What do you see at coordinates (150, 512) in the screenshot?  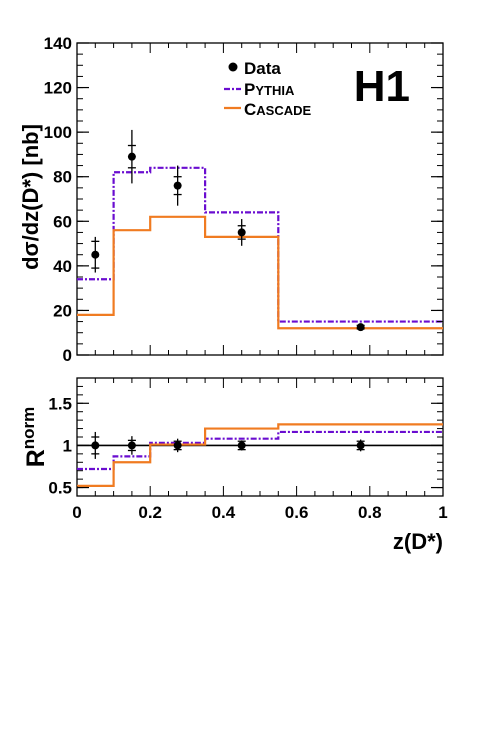 I see `x-tick-label: 0.2` at bounding box center [150, 512].